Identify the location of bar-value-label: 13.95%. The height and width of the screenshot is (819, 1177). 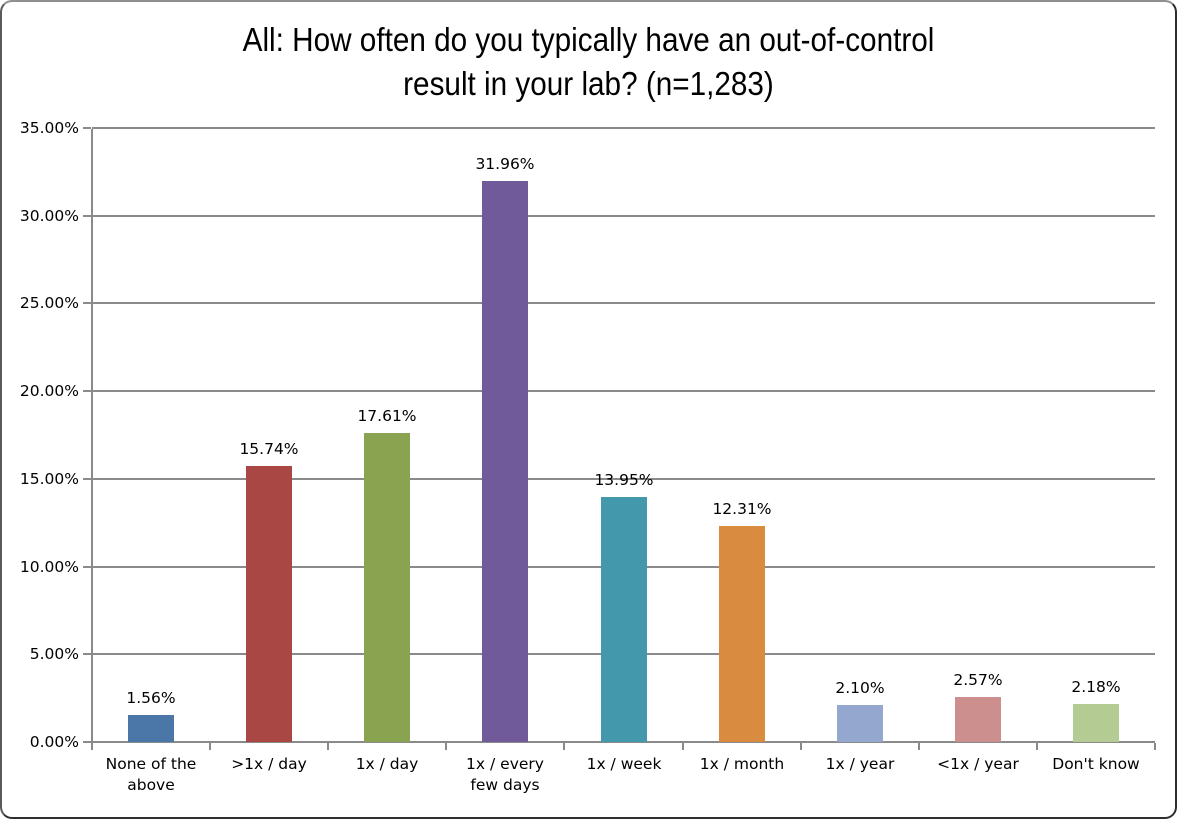
(624, 480).